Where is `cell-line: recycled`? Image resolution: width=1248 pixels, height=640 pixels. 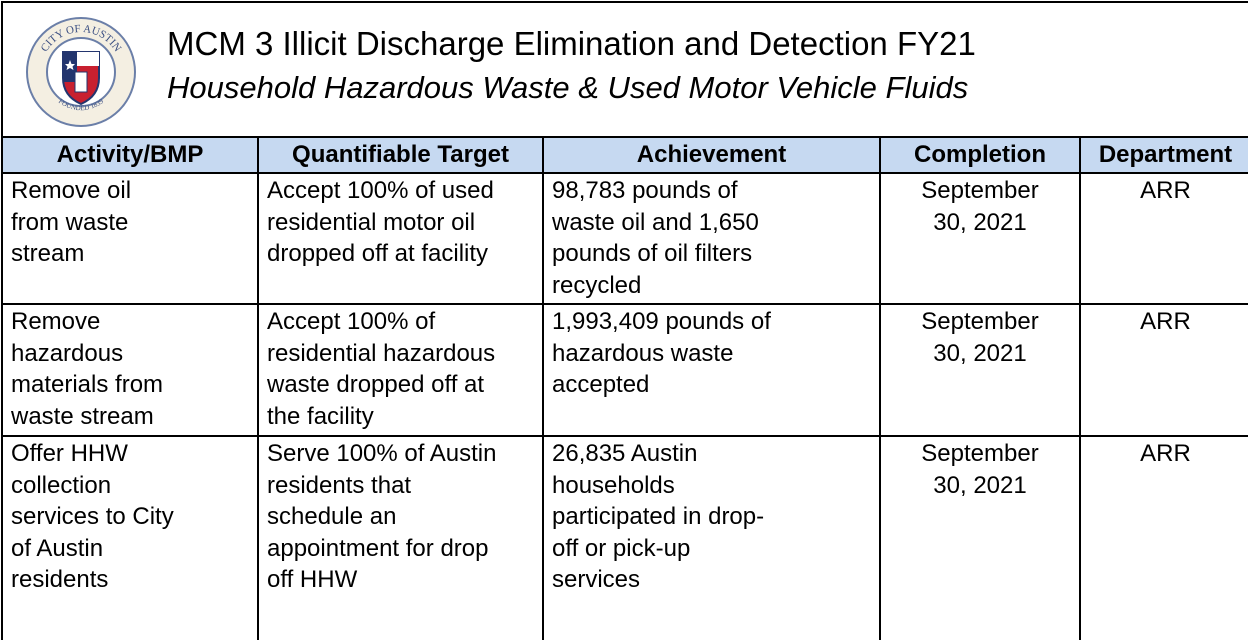 cell-line: recycled is located at coordinates (597, 285).